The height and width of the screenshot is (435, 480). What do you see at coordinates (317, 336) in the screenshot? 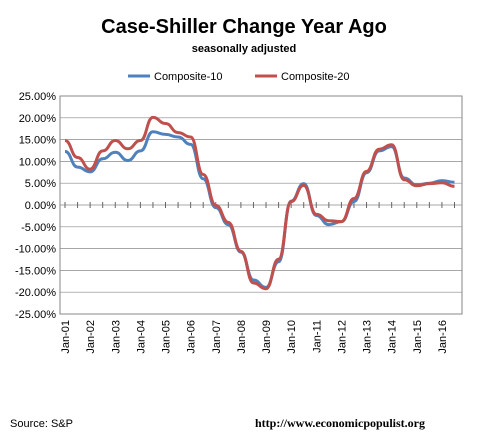
I see `x-tick-label: Jan-11` at bounding box center [317, 336].